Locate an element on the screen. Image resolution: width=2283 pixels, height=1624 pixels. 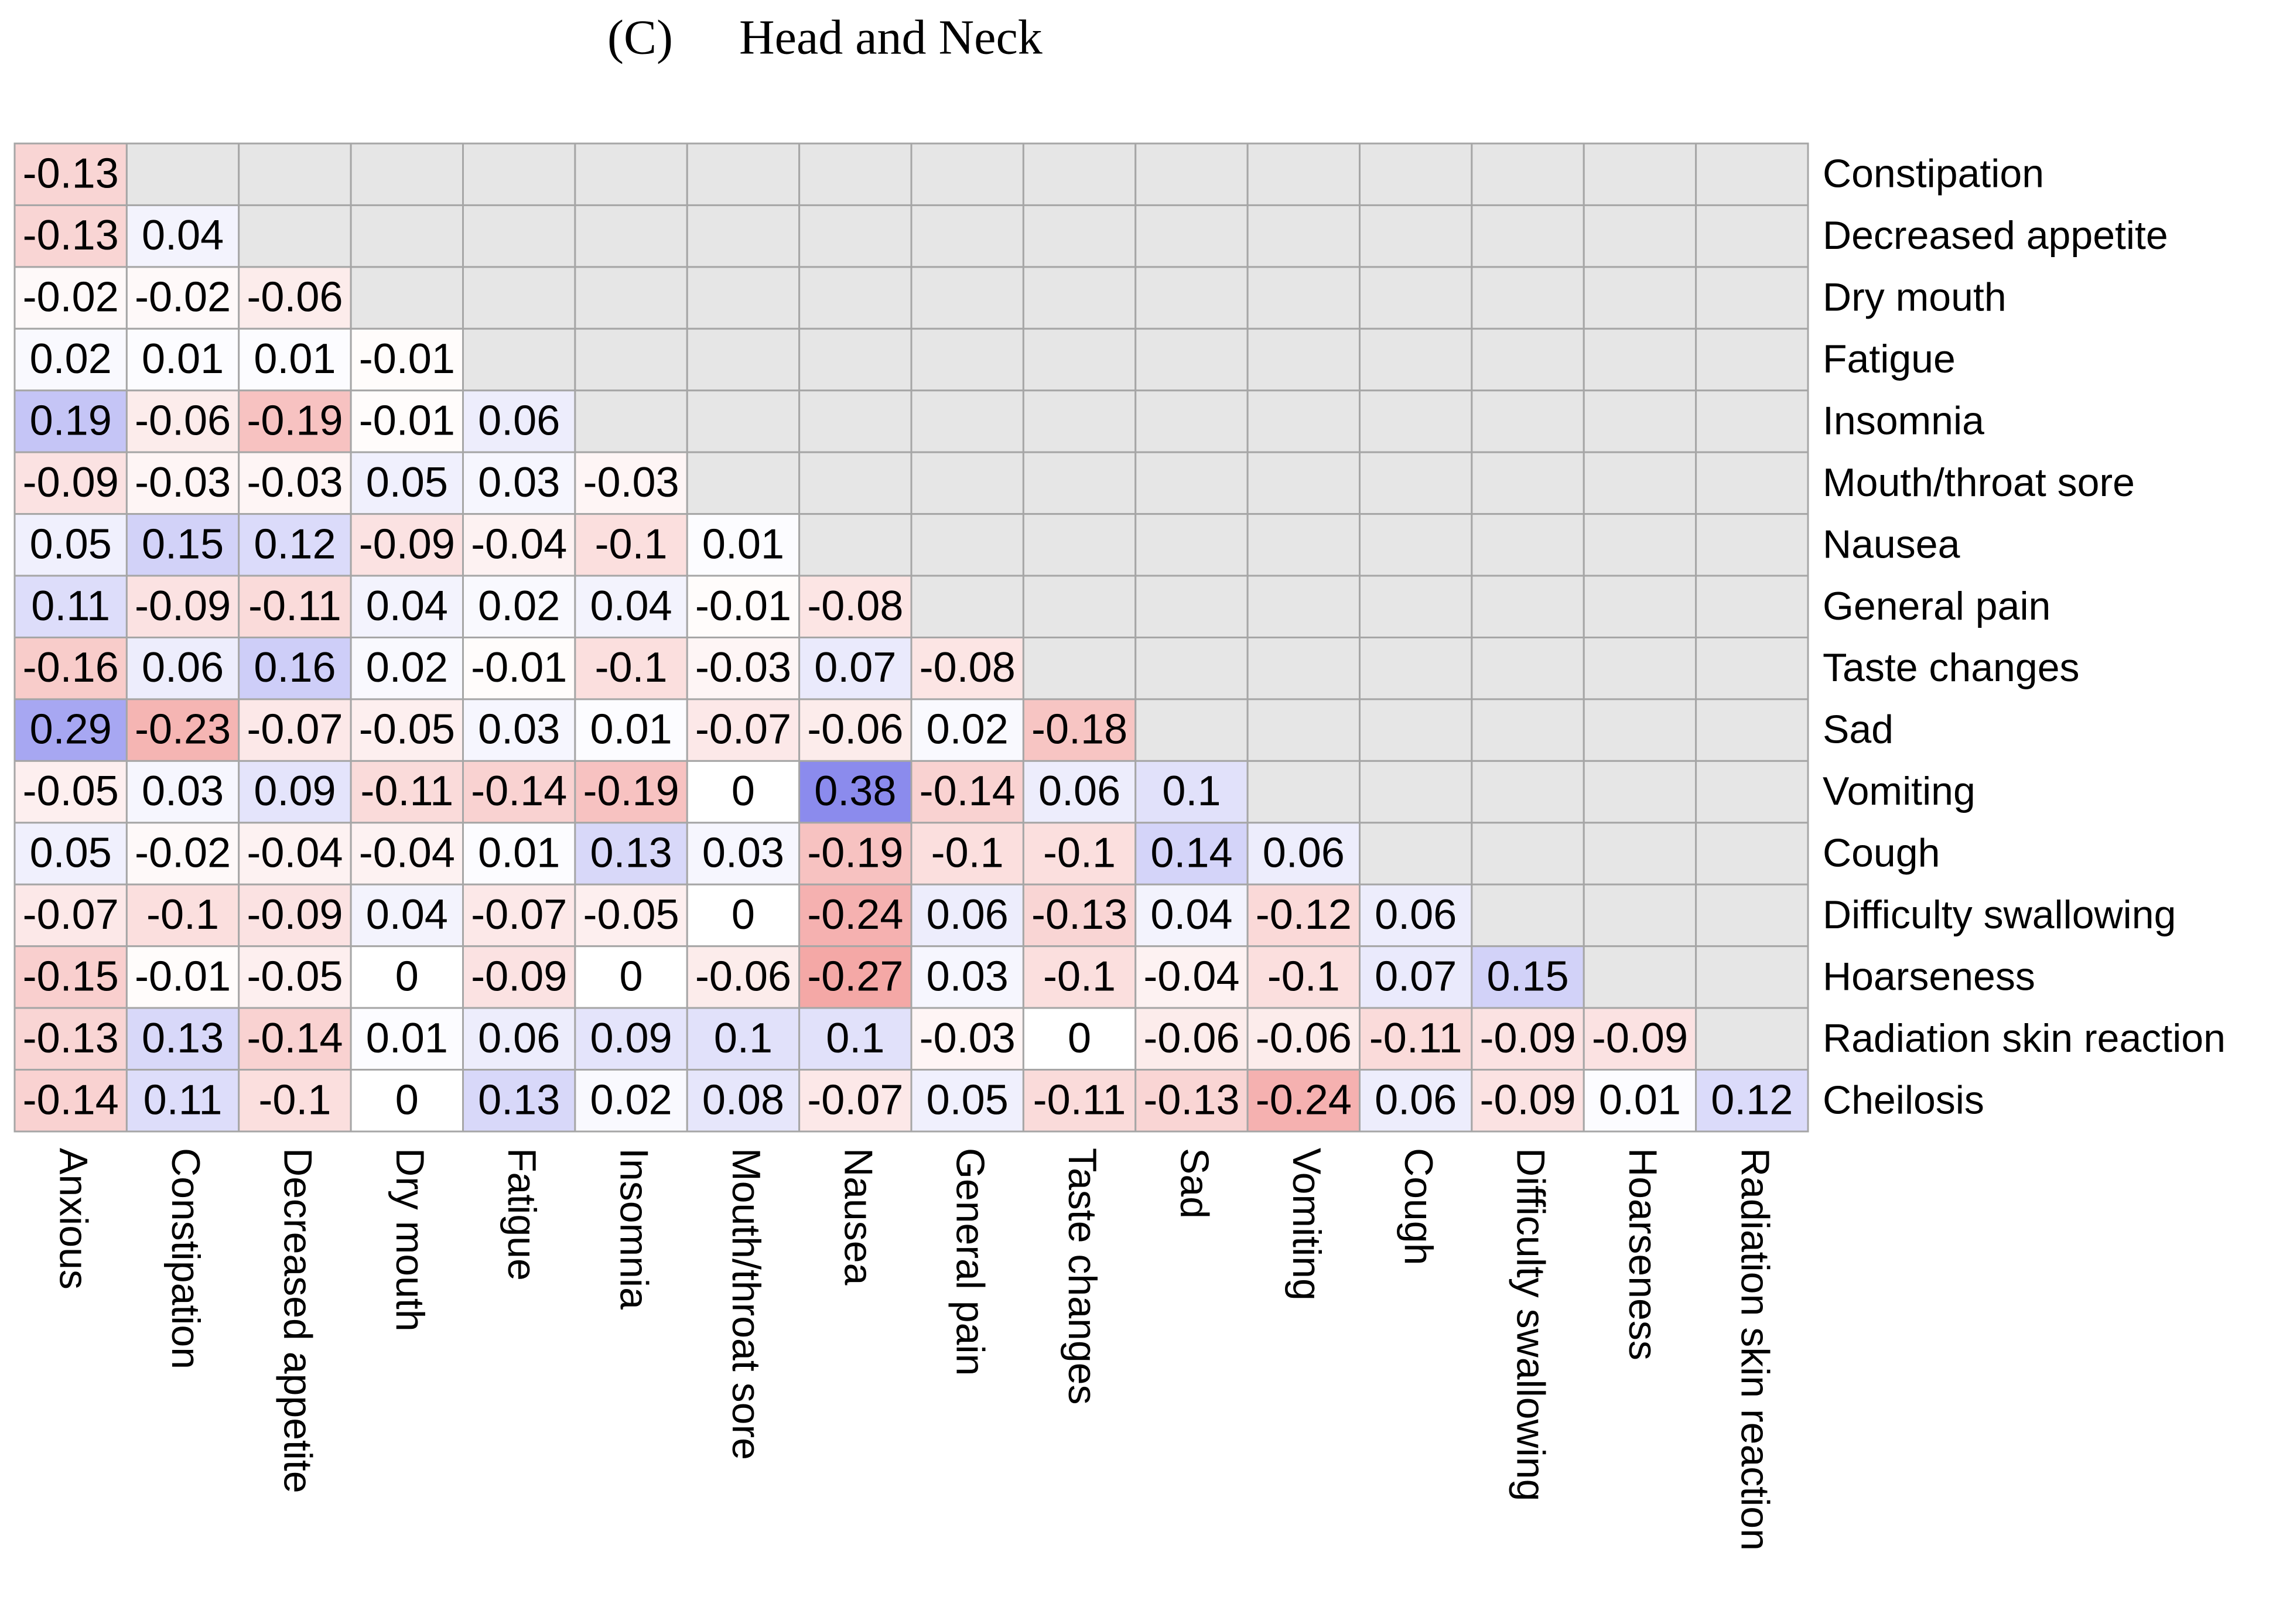
column-label: Difficulty swallowing is located at coordinates (1531, 1324).